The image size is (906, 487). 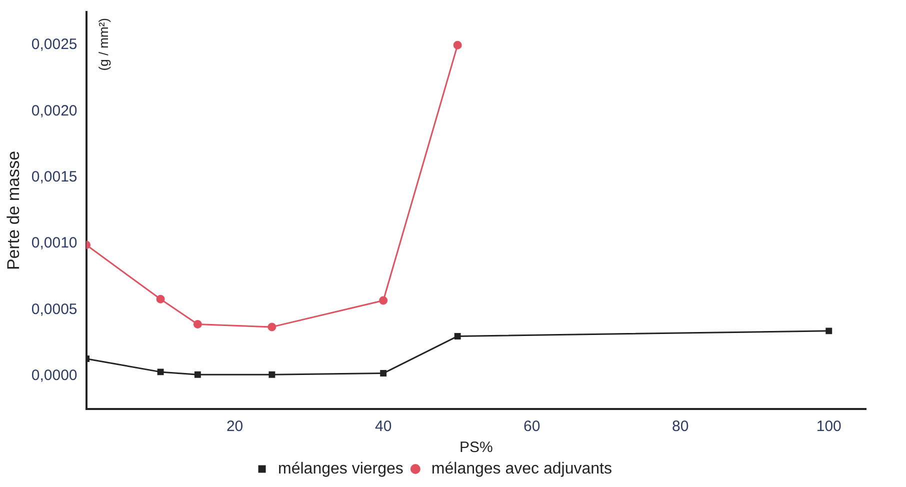 What do you see at coordinates (829, 427) in the screenshot?
I see `x-tick-label: 100` at bounding box center [829, 427].